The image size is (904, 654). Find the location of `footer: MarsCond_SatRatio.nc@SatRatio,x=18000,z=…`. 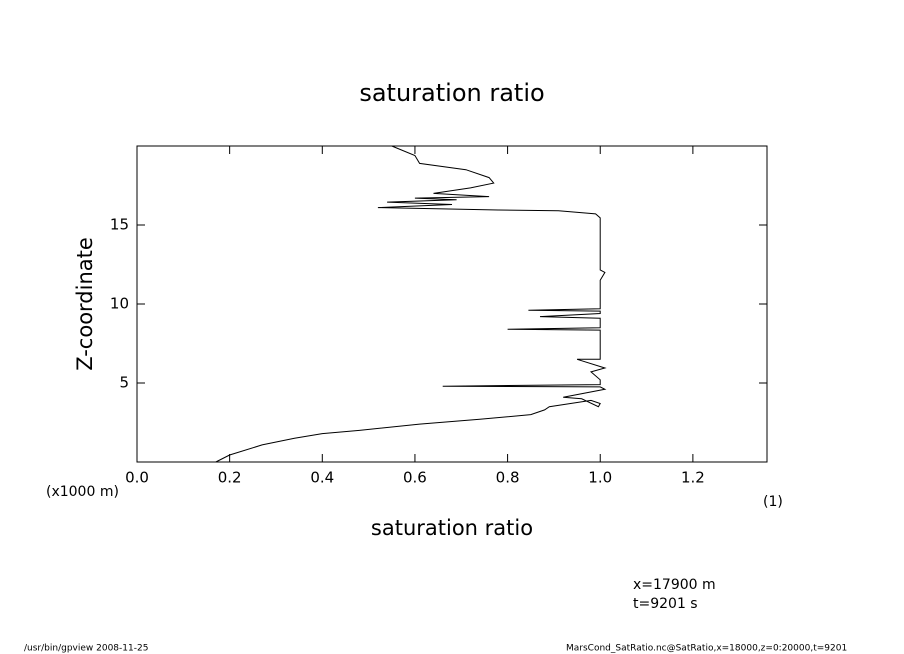

footer: MarsCond_SatRatio.nc@SatRatio,x=18000,z=… is located at coordinates (706, 649).